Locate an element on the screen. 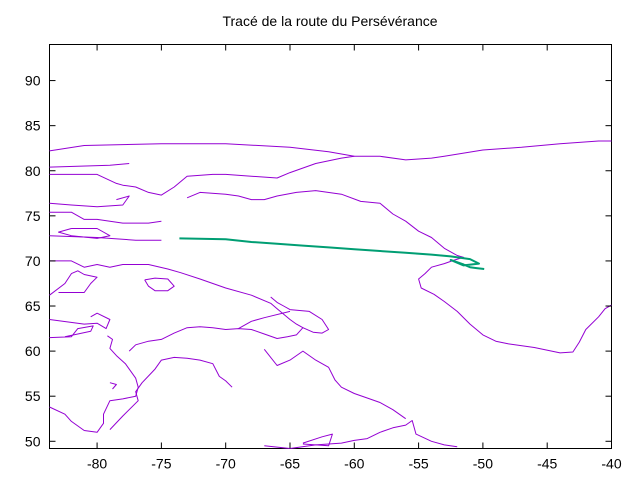  y-tick-label: 65 is located at coordinates (33, 306).